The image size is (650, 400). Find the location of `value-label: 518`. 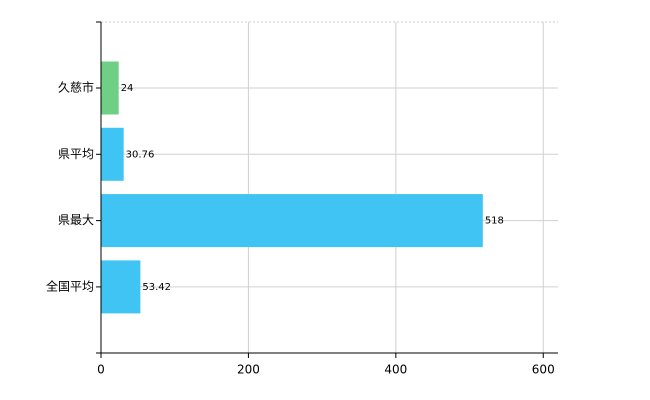

value-label: 518 is located at coordinates (494, 221).